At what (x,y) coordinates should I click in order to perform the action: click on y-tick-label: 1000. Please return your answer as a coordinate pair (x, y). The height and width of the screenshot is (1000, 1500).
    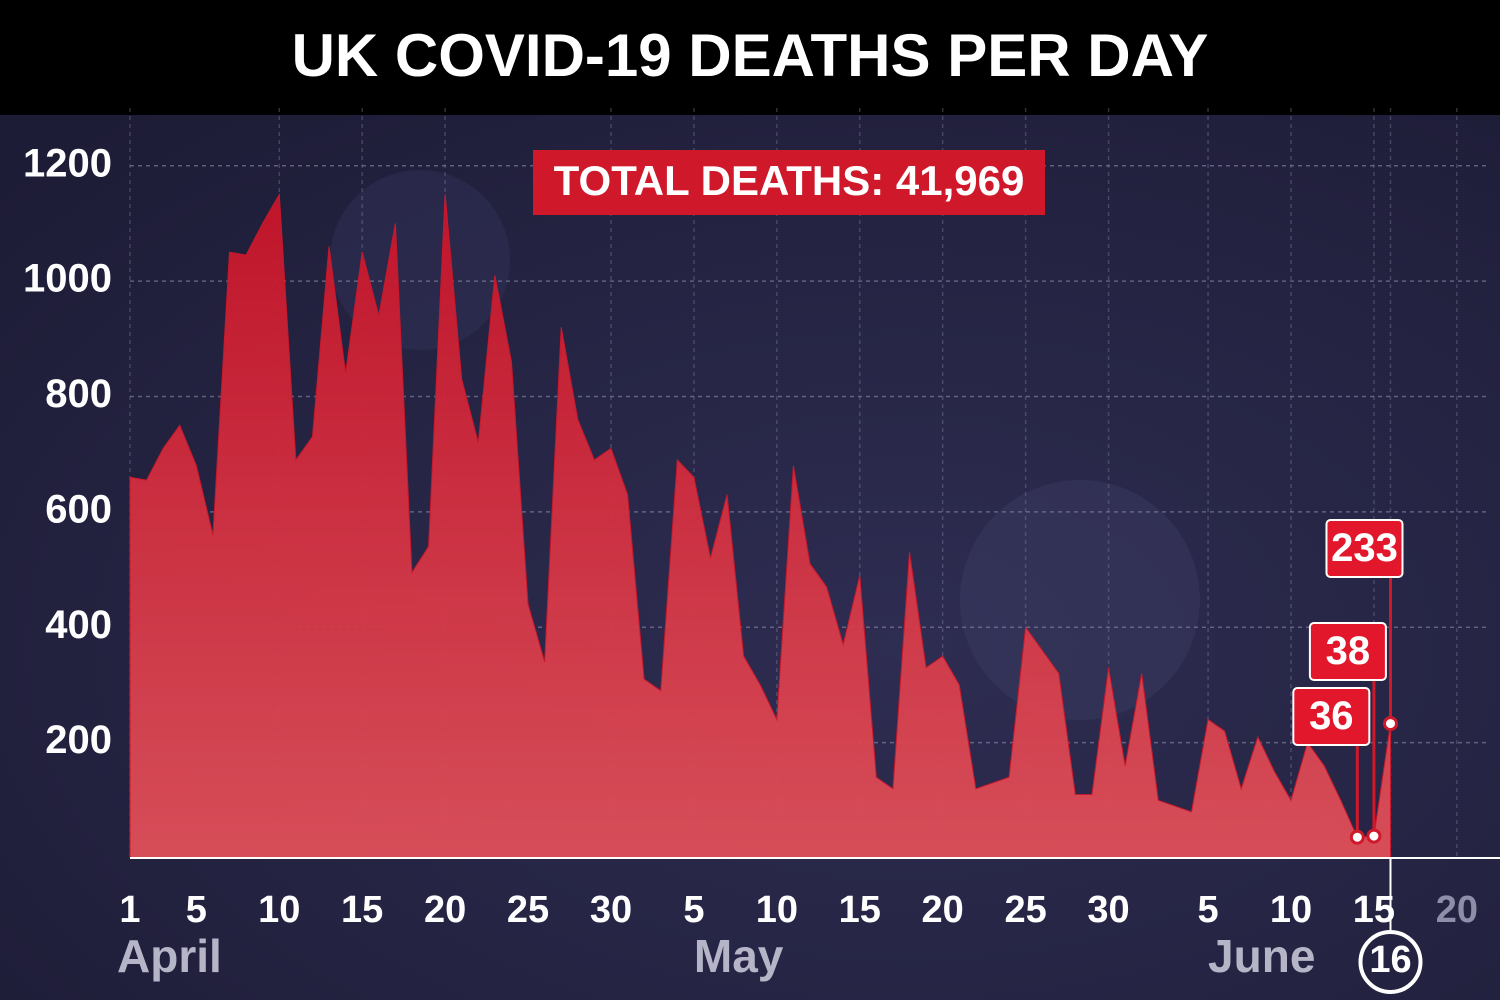
    Looking at the image, I should click on (67, 279).